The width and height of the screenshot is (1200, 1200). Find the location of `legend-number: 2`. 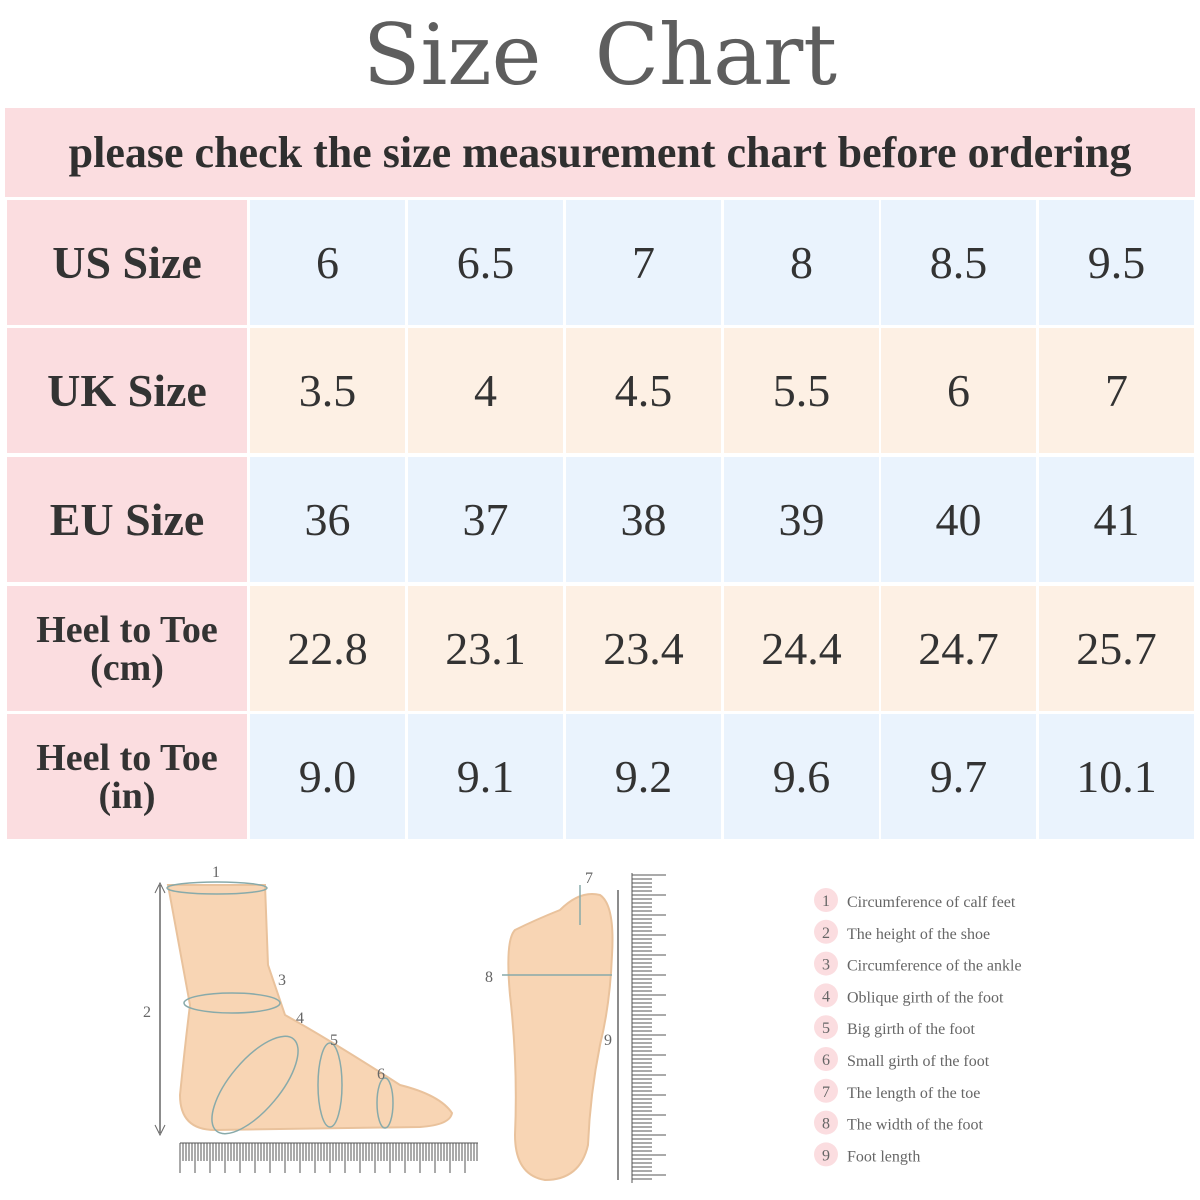

legend-number: 2 is located at coordinates (826, 933).